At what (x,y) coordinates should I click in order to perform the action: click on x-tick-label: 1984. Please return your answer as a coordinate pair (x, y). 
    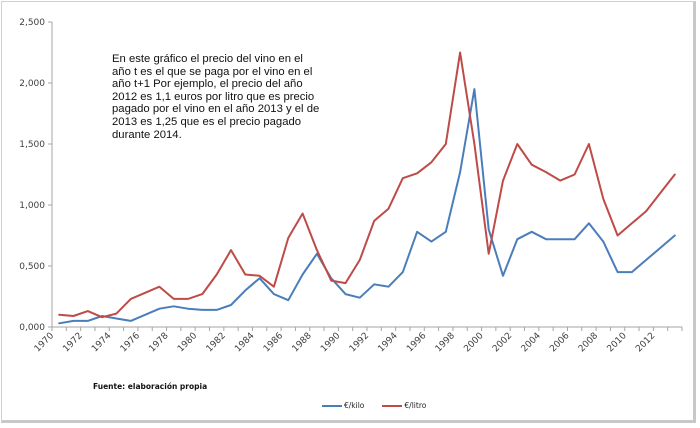
    Looking at the image, I should click on (244, 342).